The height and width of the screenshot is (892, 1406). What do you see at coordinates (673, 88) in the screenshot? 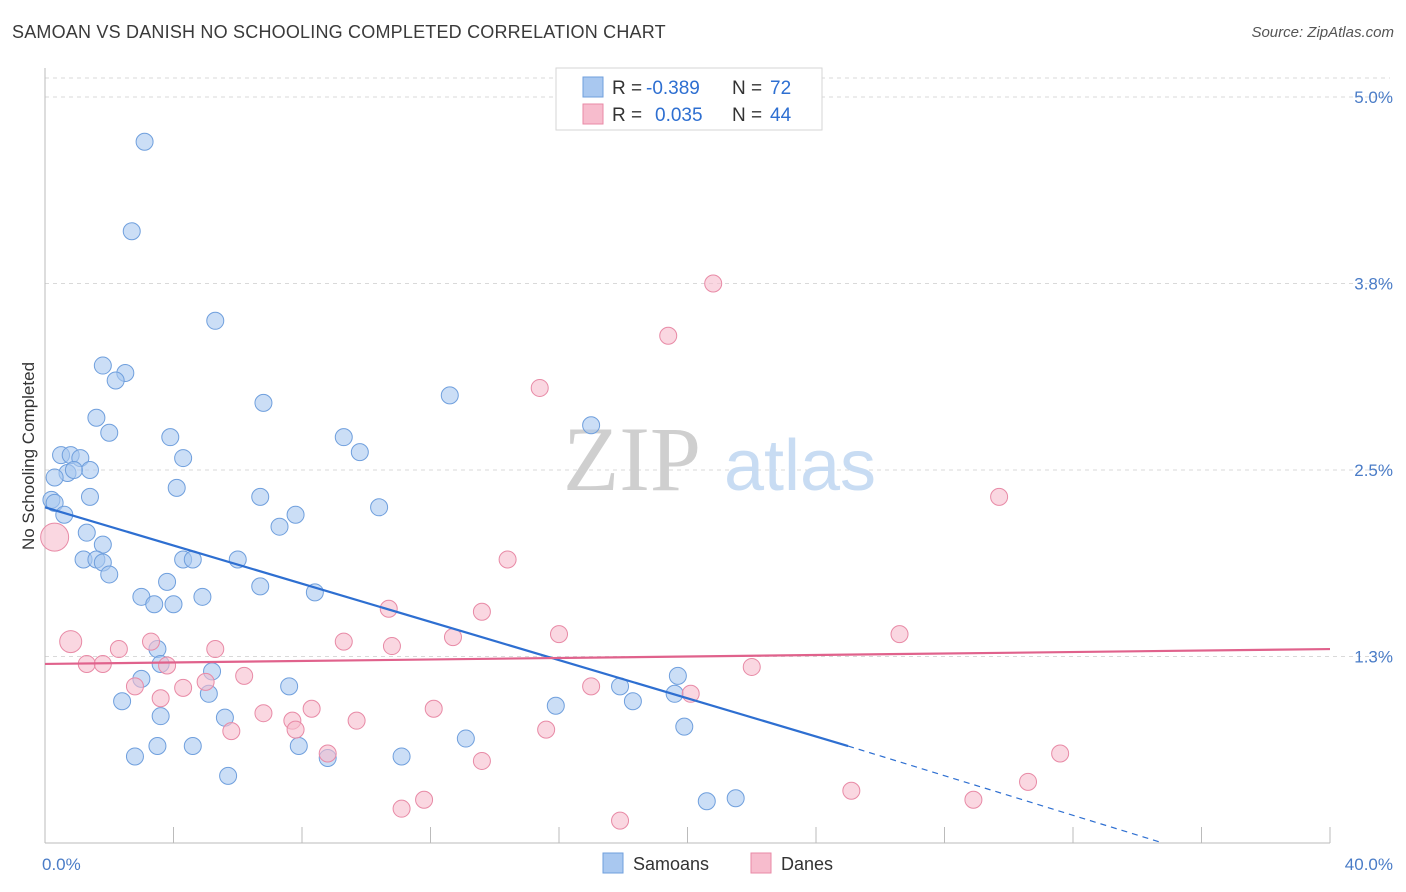
I see `legend-r-value-1: -0.389` at bounding box center [673, 88].